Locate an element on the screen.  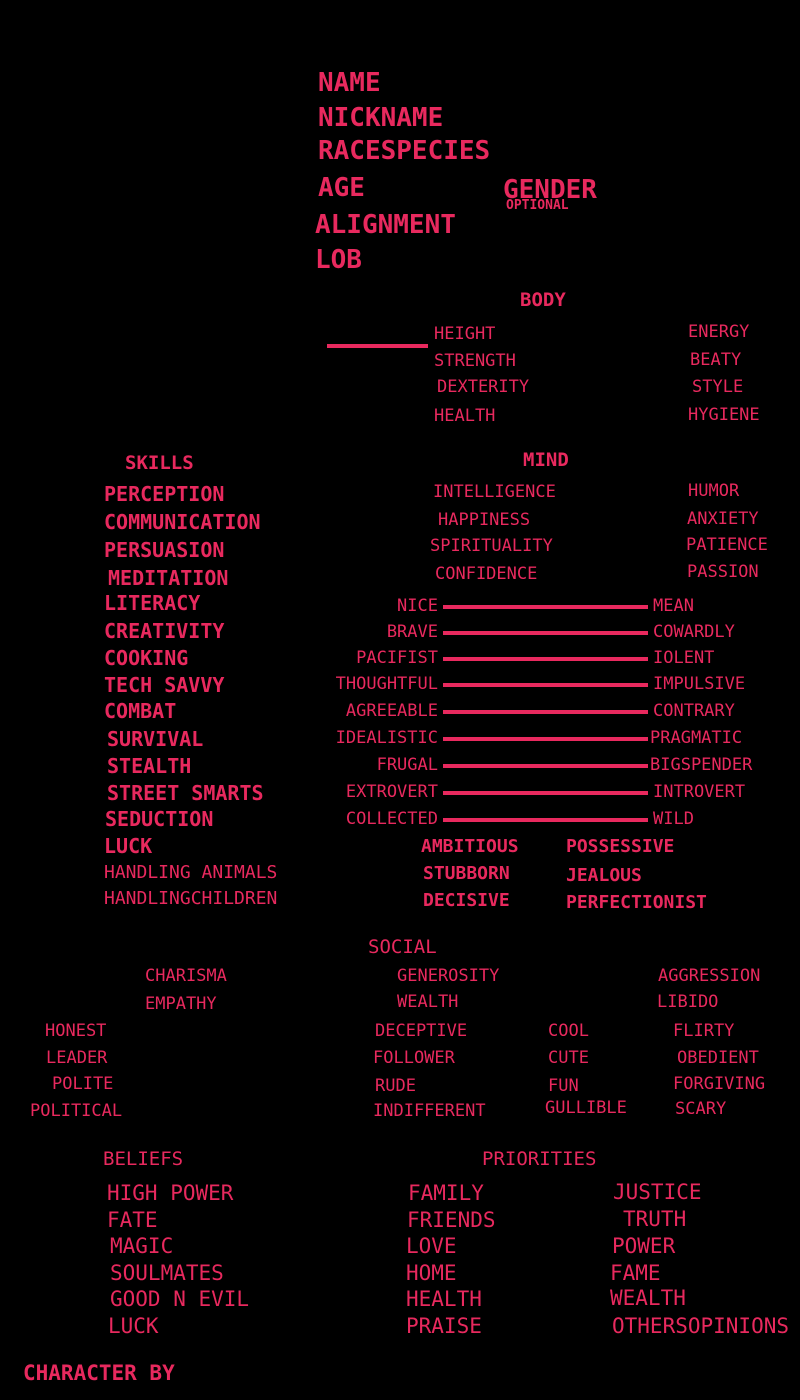
body-section-title: BODY is located at coordinates (543, 300).